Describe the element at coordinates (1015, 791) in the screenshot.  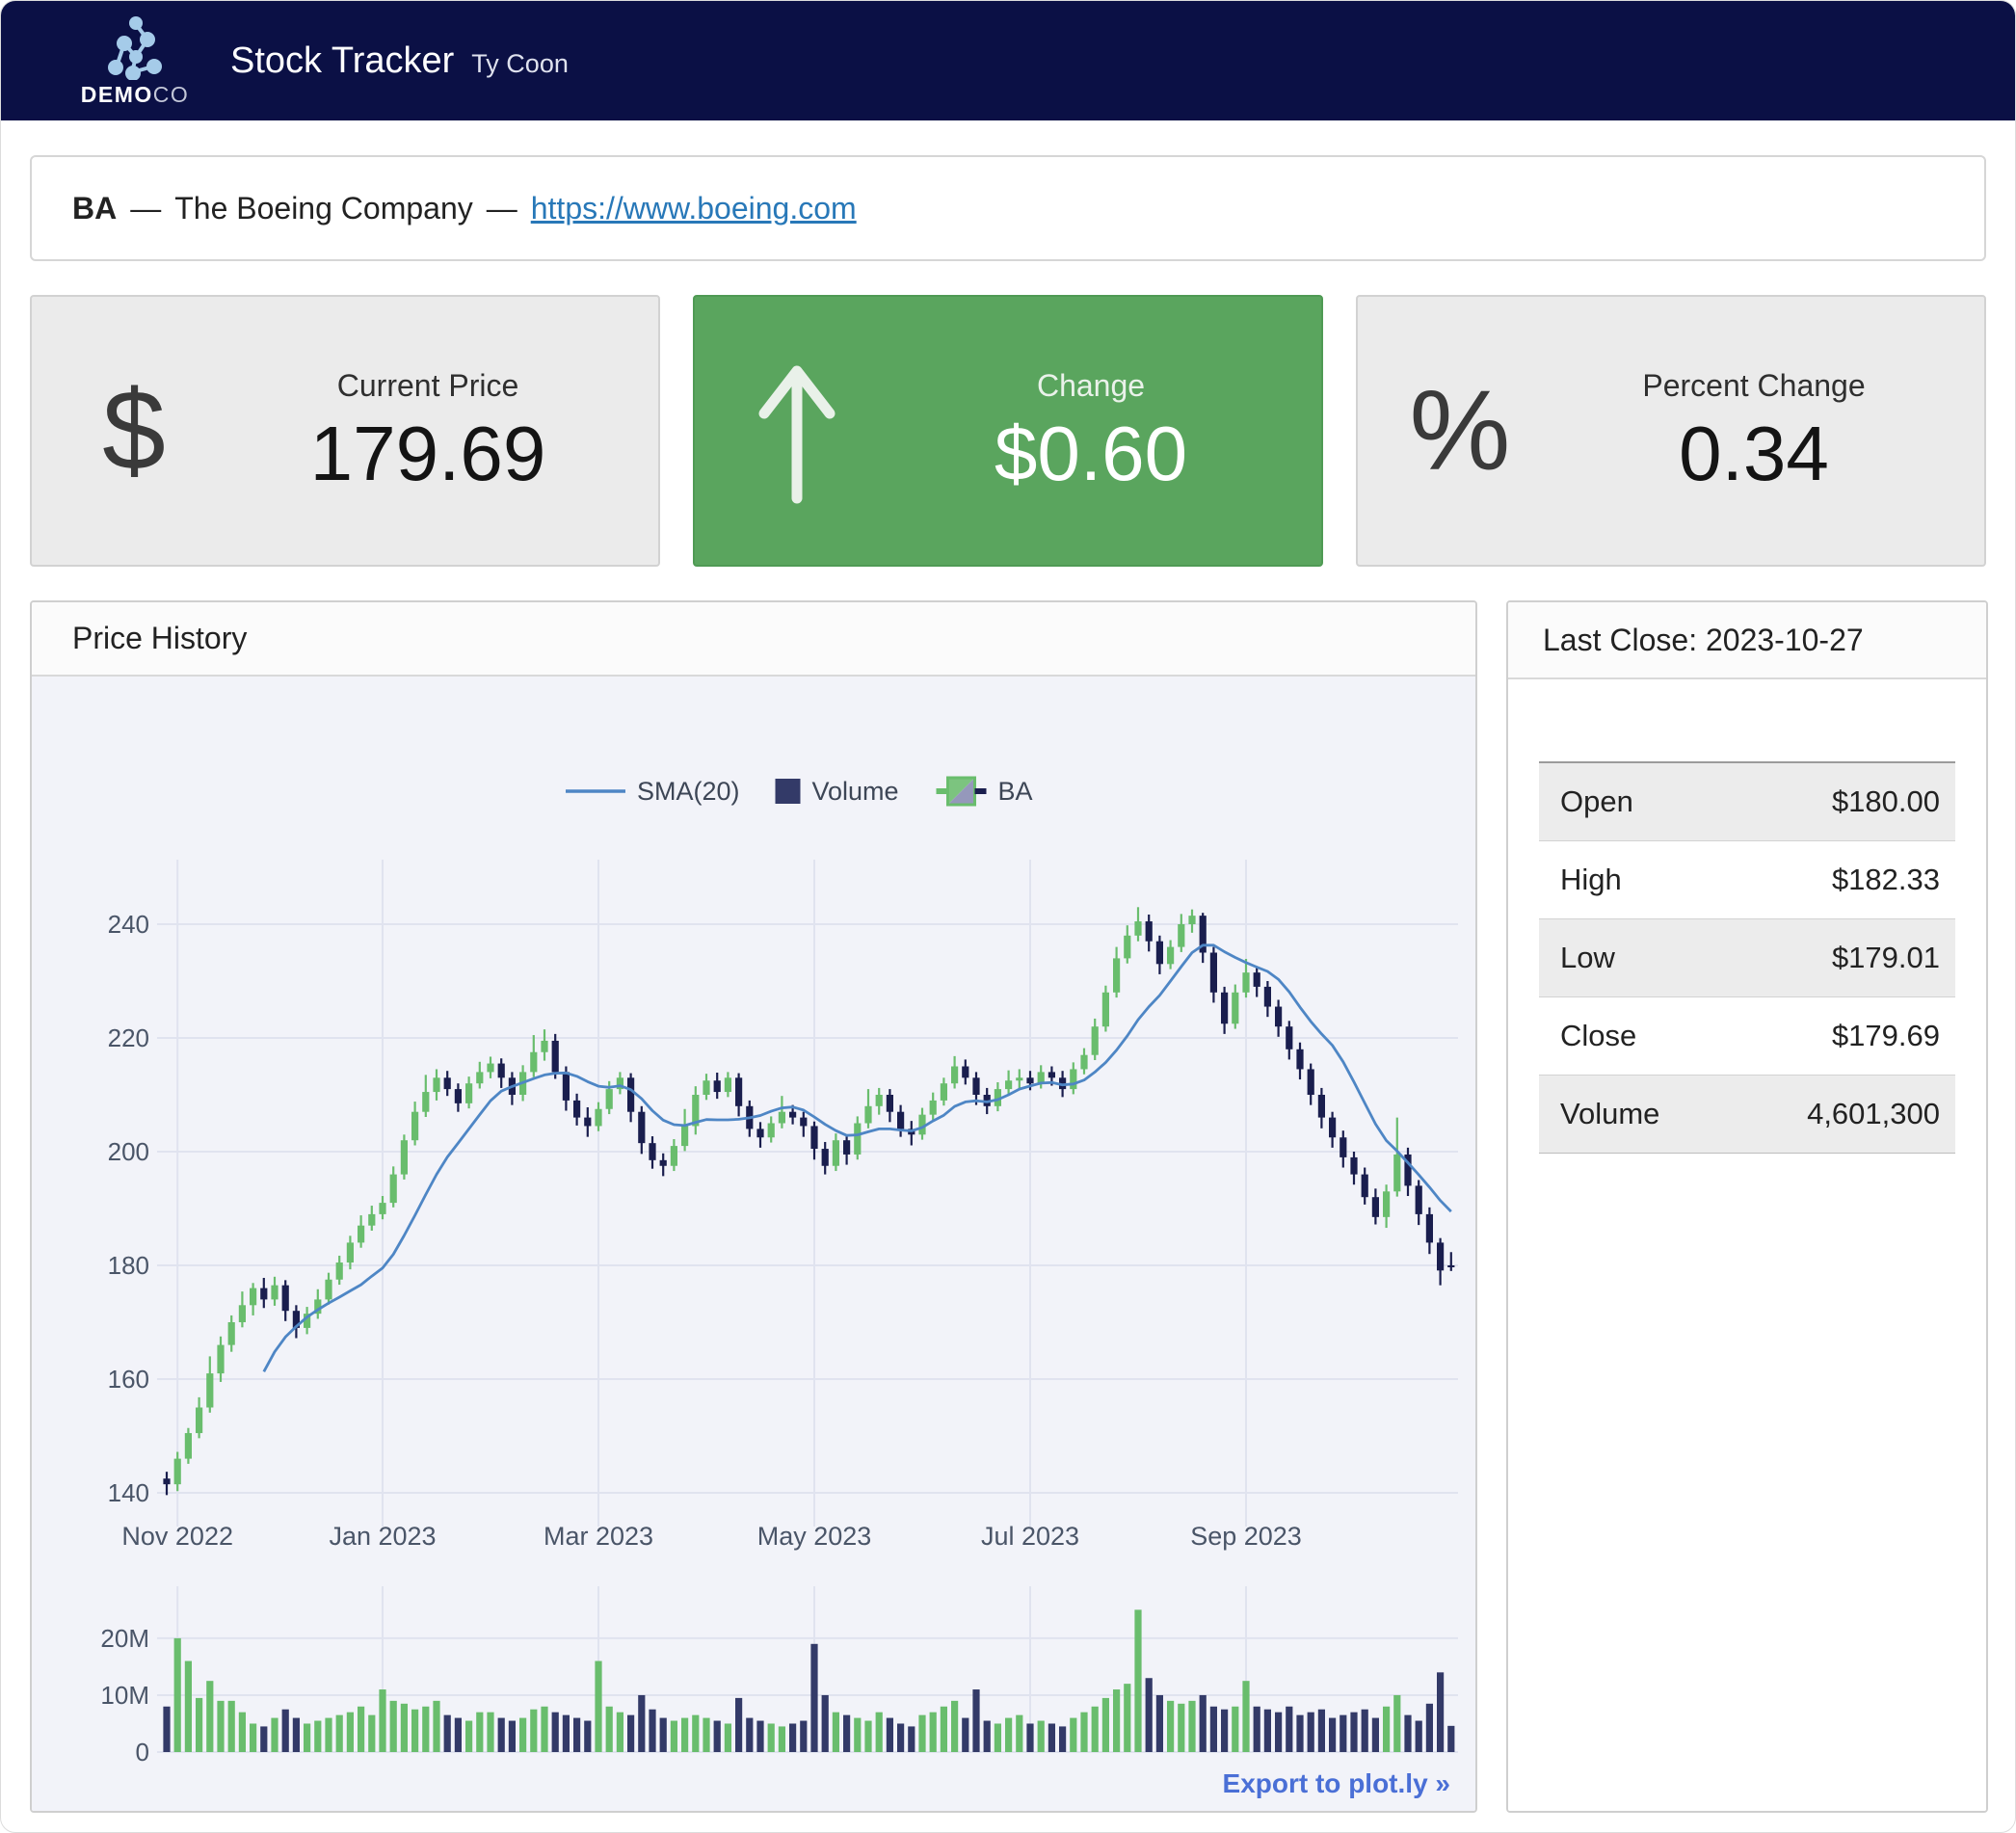
I see `legend-label: BA` at that location.